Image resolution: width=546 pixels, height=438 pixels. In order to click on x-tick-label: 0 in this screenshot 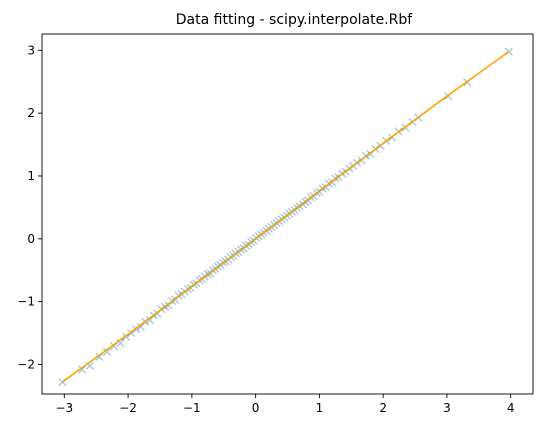, I will do `click(256, 408)`.